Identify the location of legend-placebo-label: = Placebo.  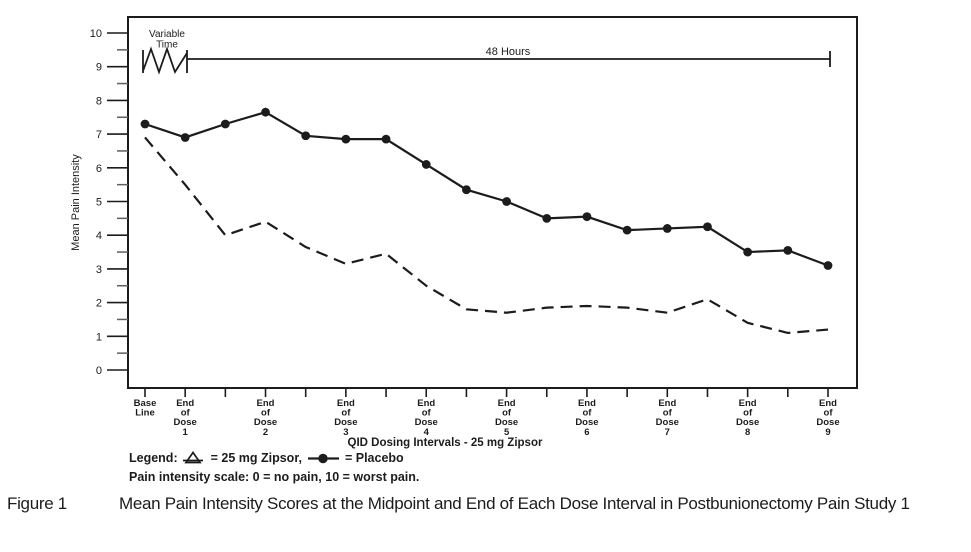
(374, 458).